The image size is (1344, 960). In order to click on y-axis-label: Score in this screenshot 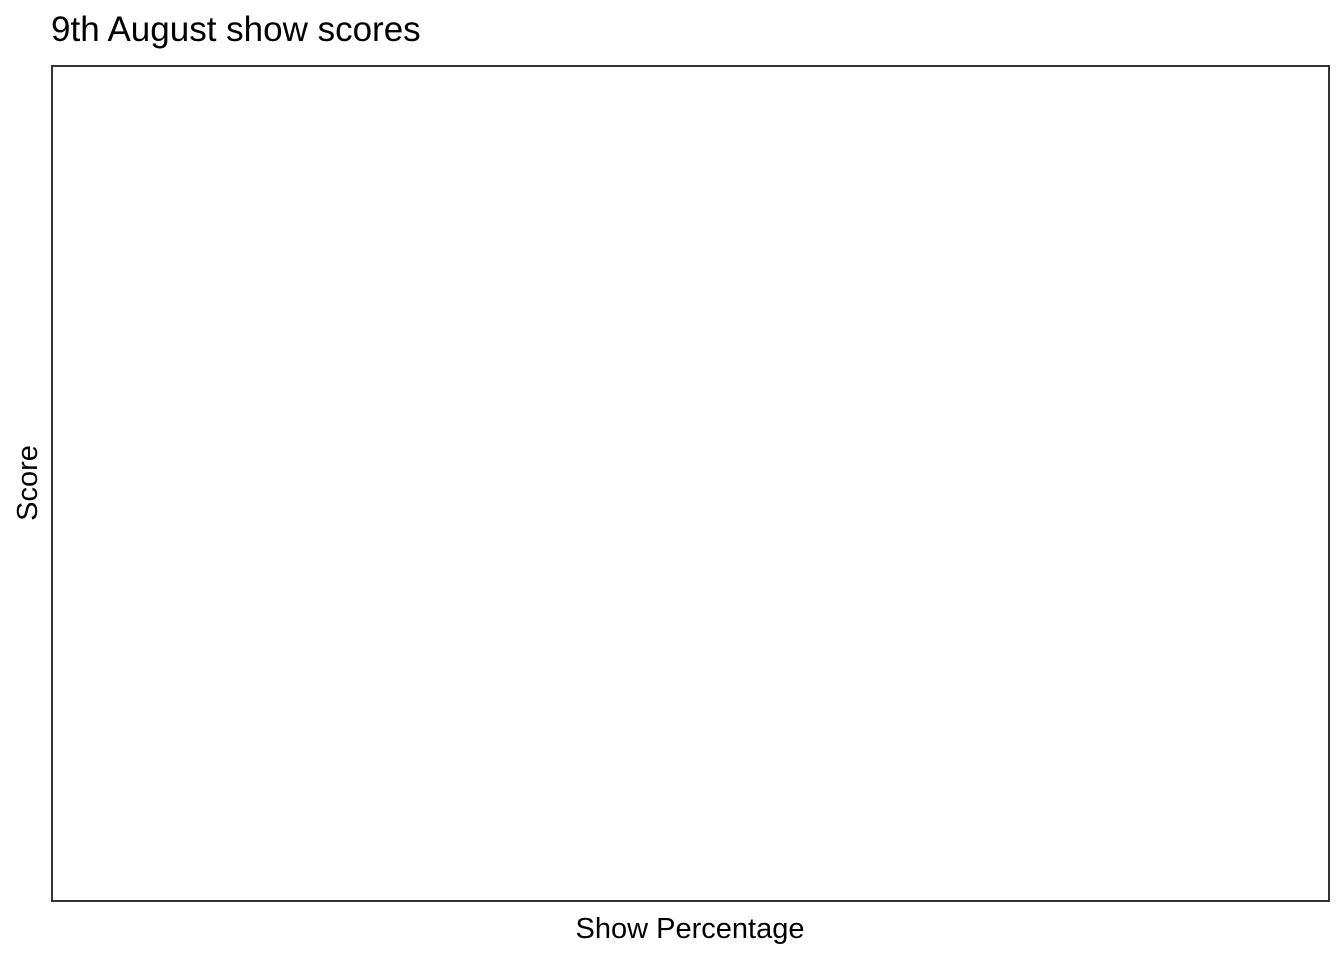, I will do `click(28, 483)`.